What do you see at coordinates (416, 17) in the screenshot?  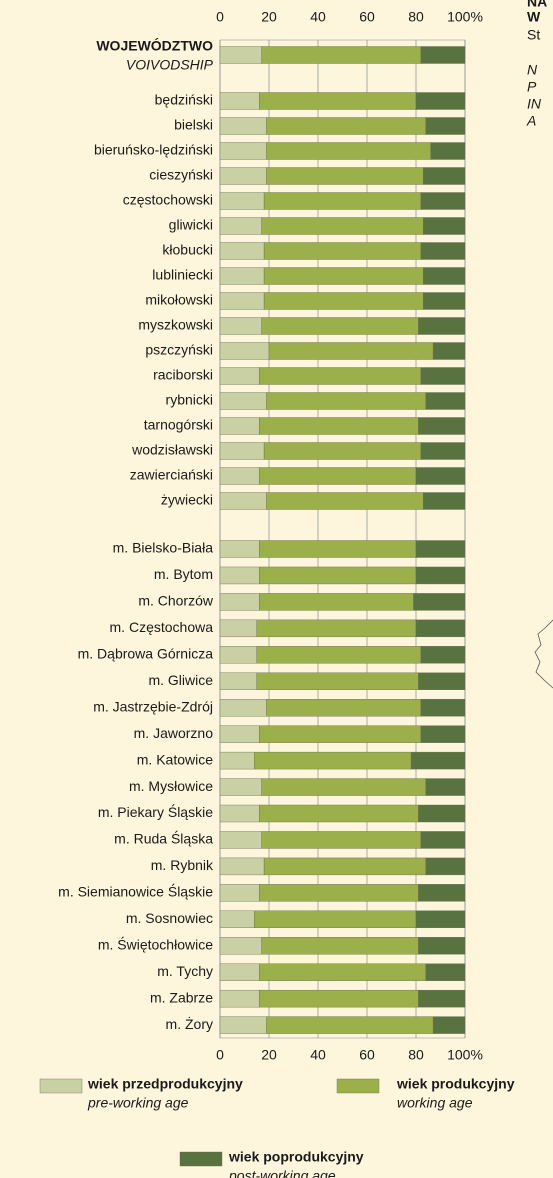 I see `x-tick-label: 80` at bounding box center [416, 17].